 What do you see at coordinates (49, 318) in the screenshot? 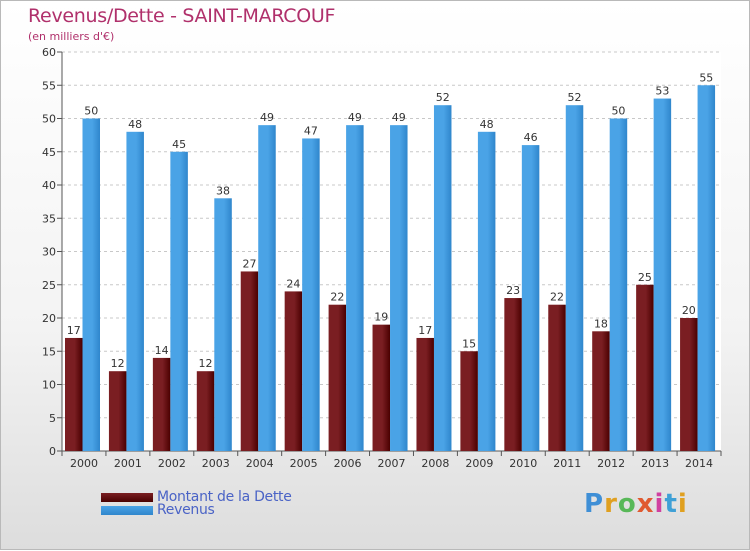
I see `y-tick-label: 20` at bounding box center [49, 318].